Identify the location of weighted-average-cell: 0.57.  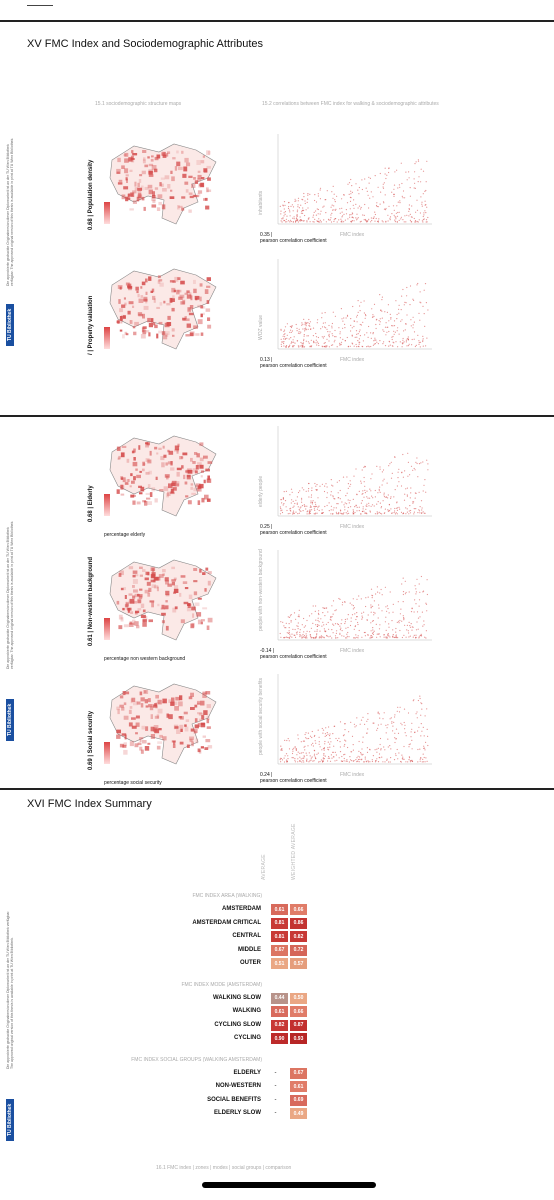
(298, 963).